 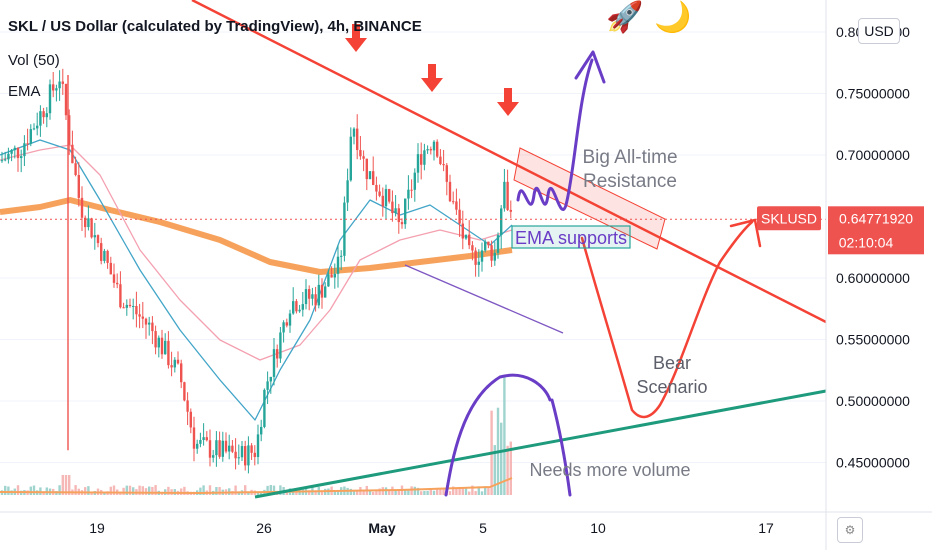 I want to click on price-tag-value: 0.64771920, so click(x=876, y=218).